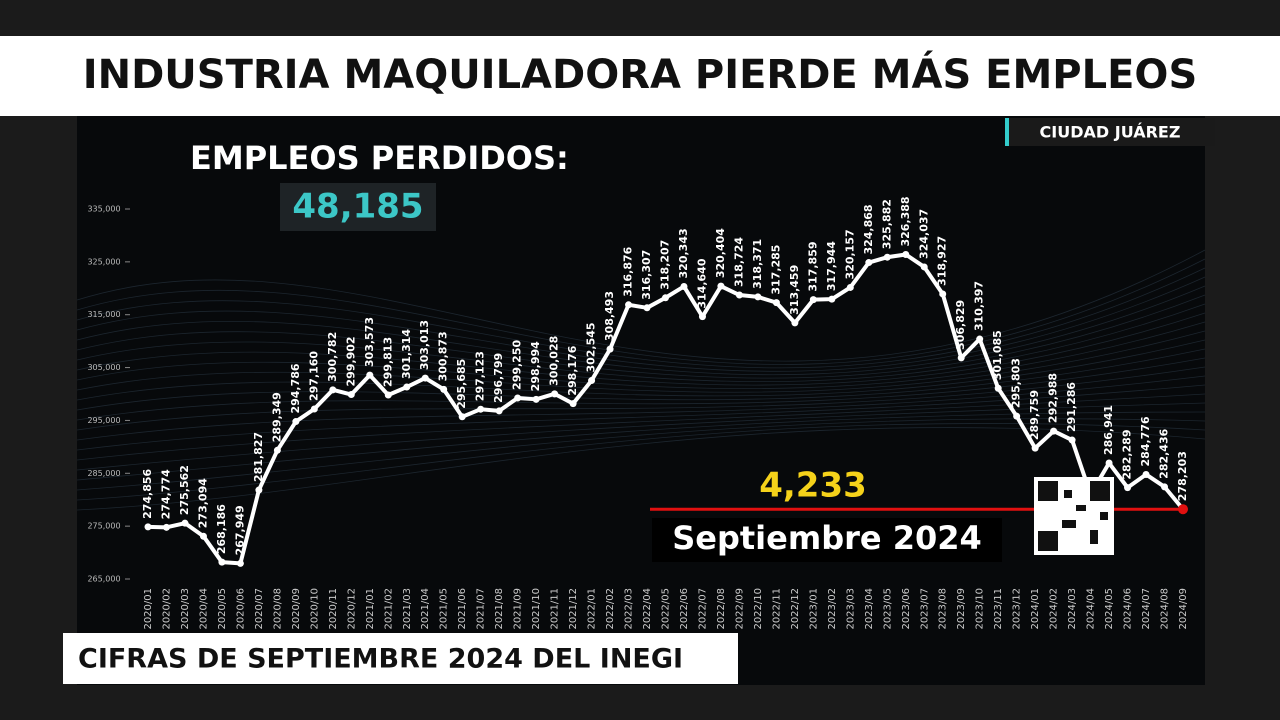 Image resolution: width=1280 pixels, height=720 pixels. What do you see at coordinates (1017, 609) in the screenshot?
I see `x-tick-label: 2023/12` at bounding box center [1017, 609].